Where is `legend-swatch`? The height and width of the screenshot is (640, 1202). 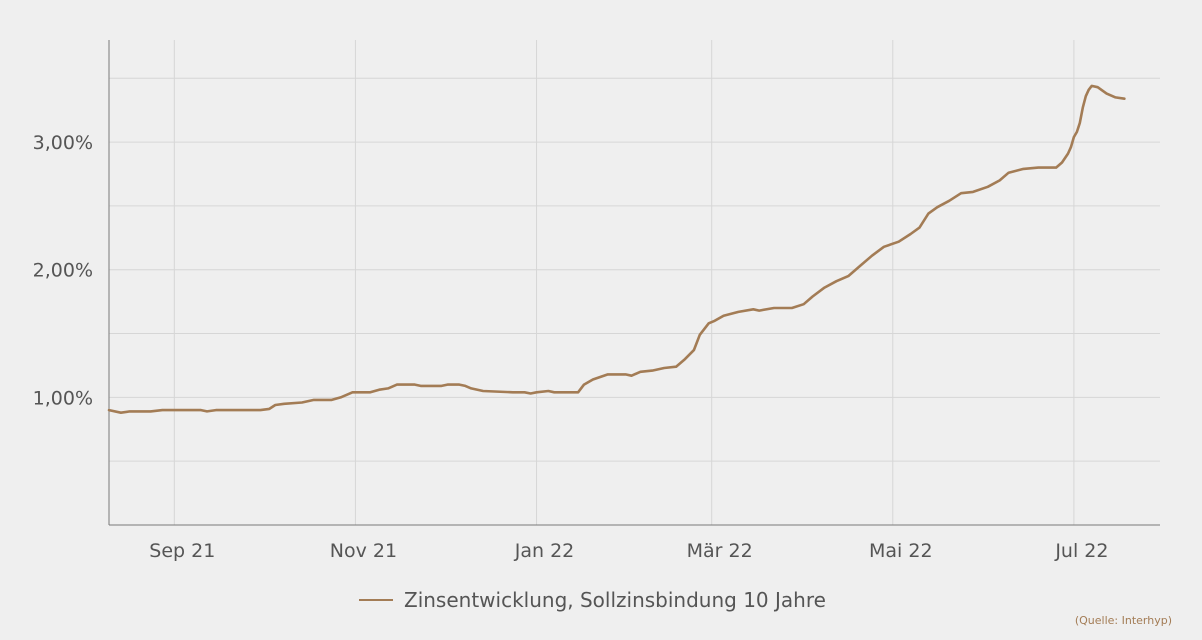 legend-swatch is located at coordinates (376, 600).